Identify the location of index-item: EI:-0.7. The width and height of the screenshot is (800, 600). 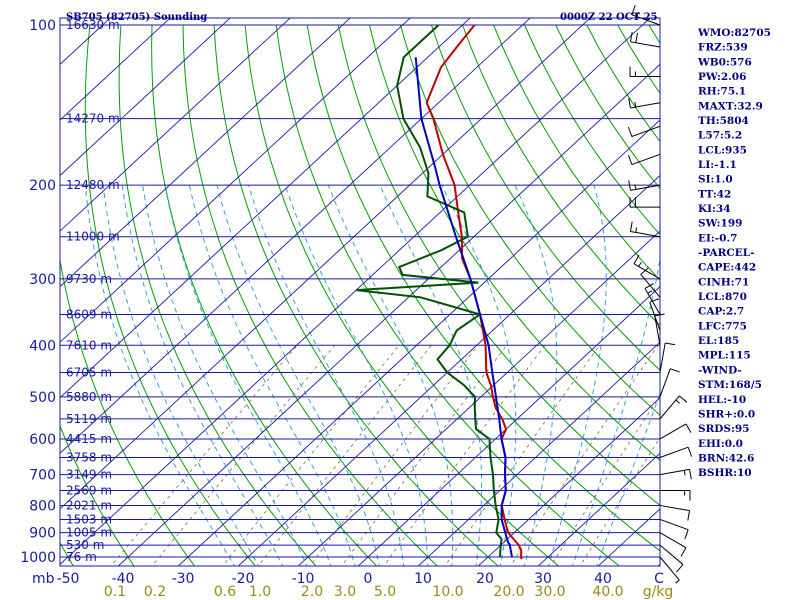
(717, 238).